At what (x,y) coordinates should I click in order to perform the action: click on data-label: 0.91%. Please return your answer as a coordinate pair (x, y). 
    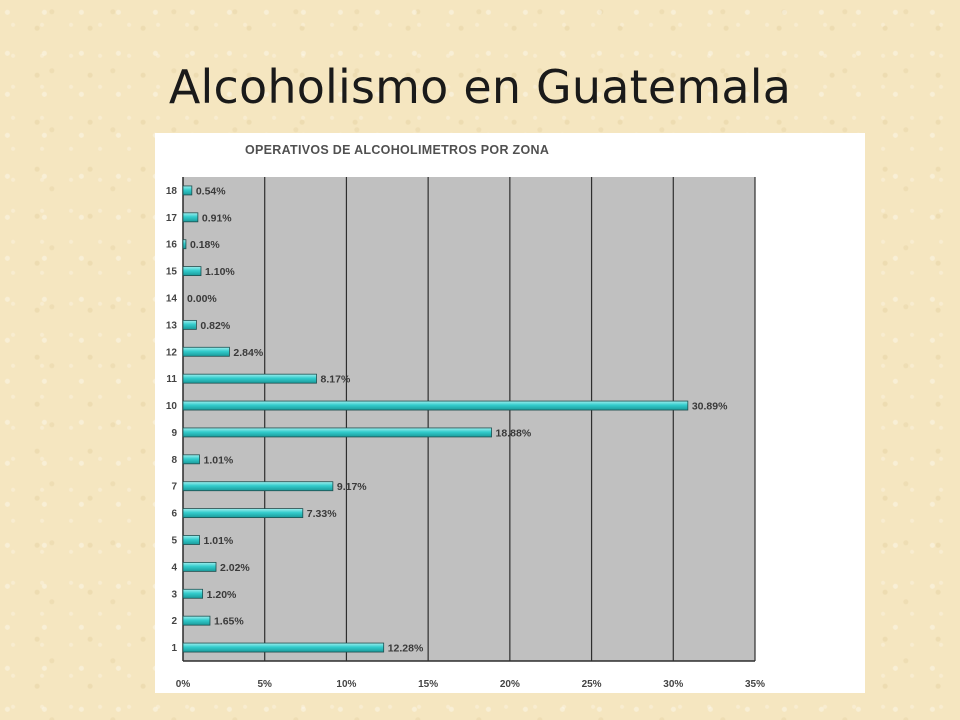
    Looking at the image, I should click on (217, 218).